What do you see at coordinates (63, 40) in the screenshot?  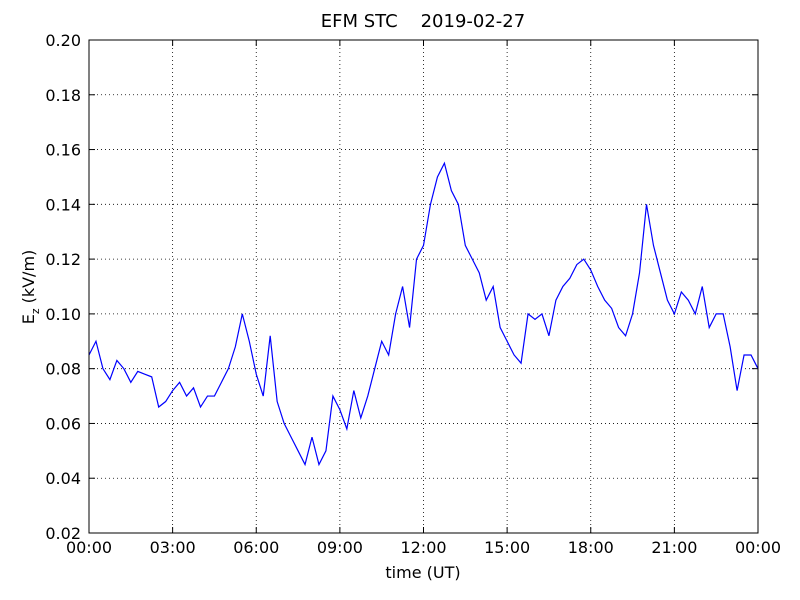 I see `y-tick-label: 0.20` at bounding box center [63, 40].